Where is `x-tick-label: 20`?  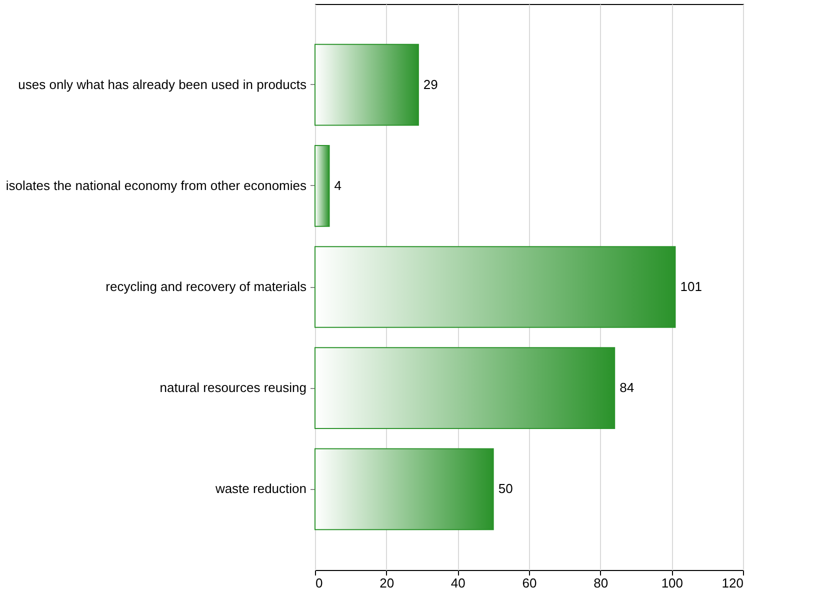 x-tick-label: 20 is located at coordinates (387, 583).